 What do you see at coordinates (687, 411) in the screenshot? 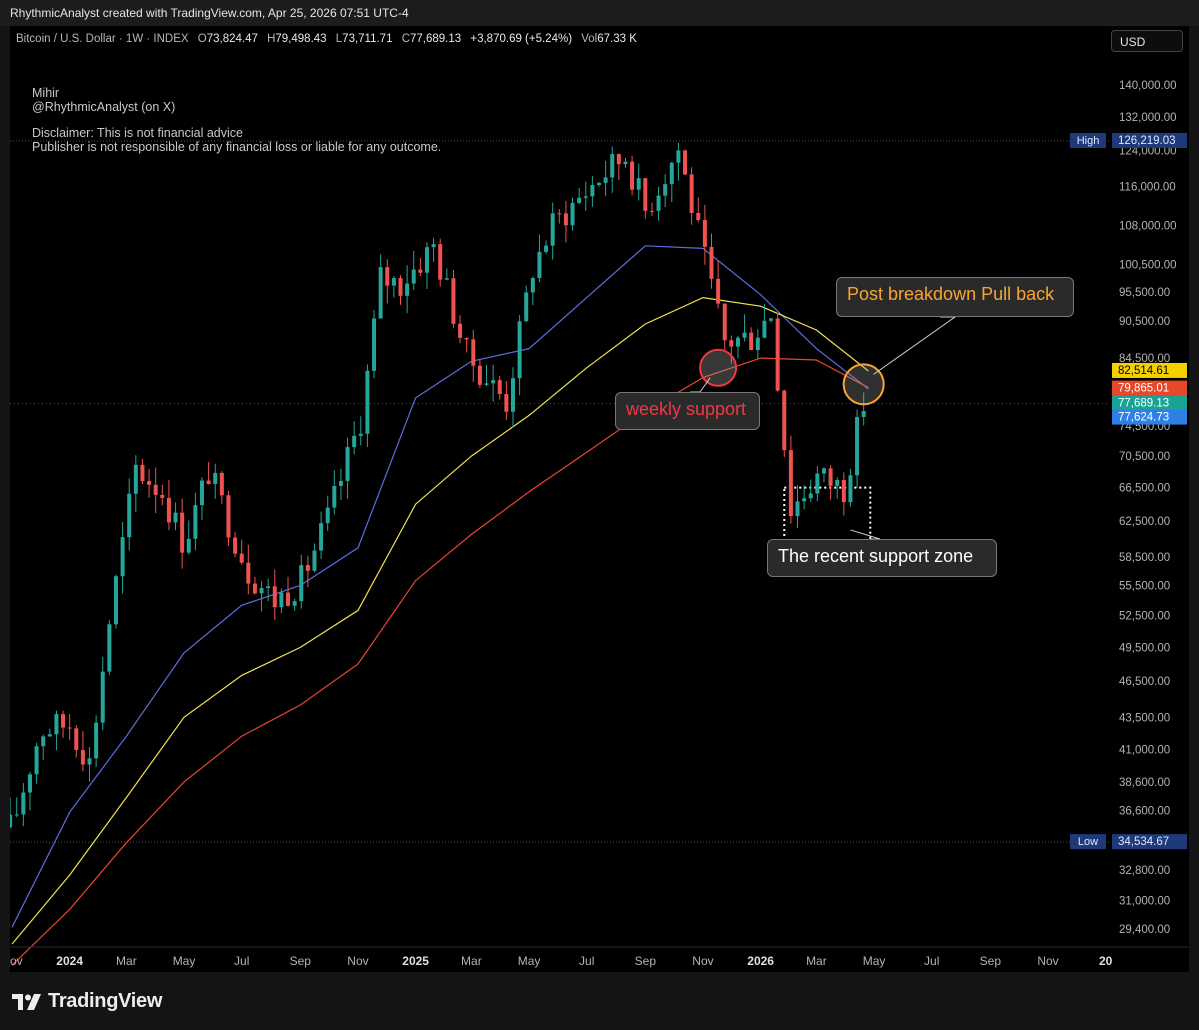
I see `weekly-support-annotation: weekly support` at bounding box center [687, 411].